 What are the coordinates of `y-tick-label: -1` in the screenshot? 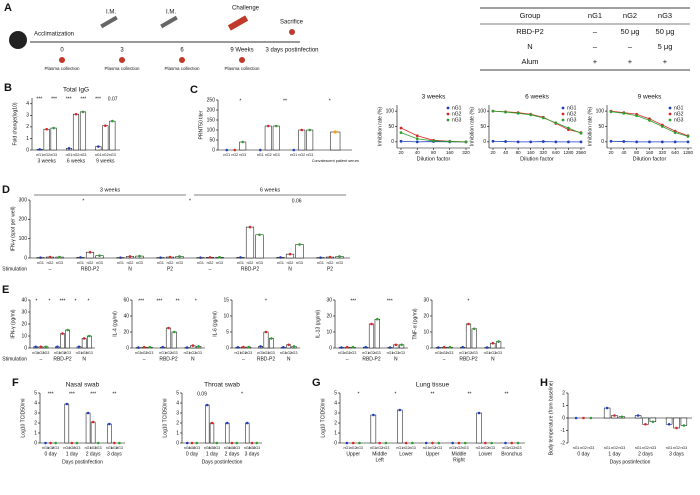 It's located at (563, 431).